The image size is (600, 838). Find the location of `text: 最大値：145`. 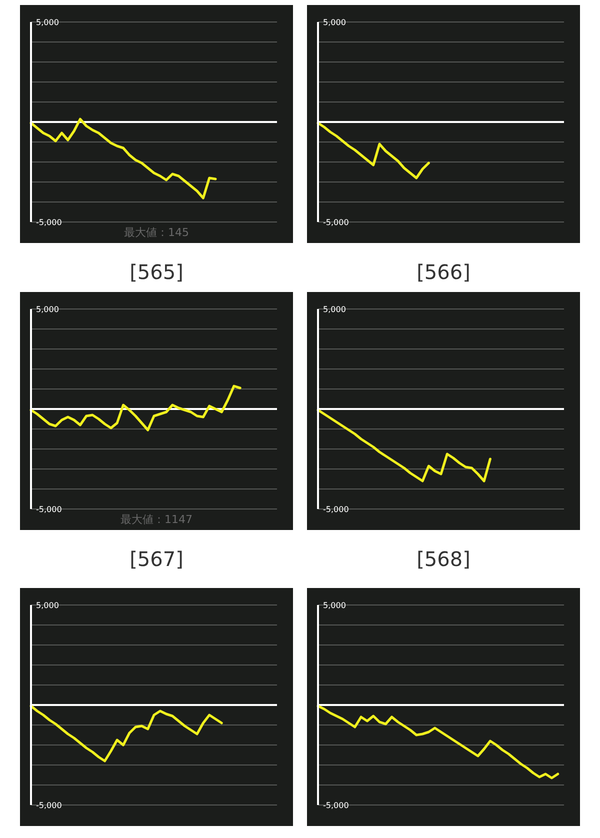

text: 最大値：145 is located at coordinates (156, 232).